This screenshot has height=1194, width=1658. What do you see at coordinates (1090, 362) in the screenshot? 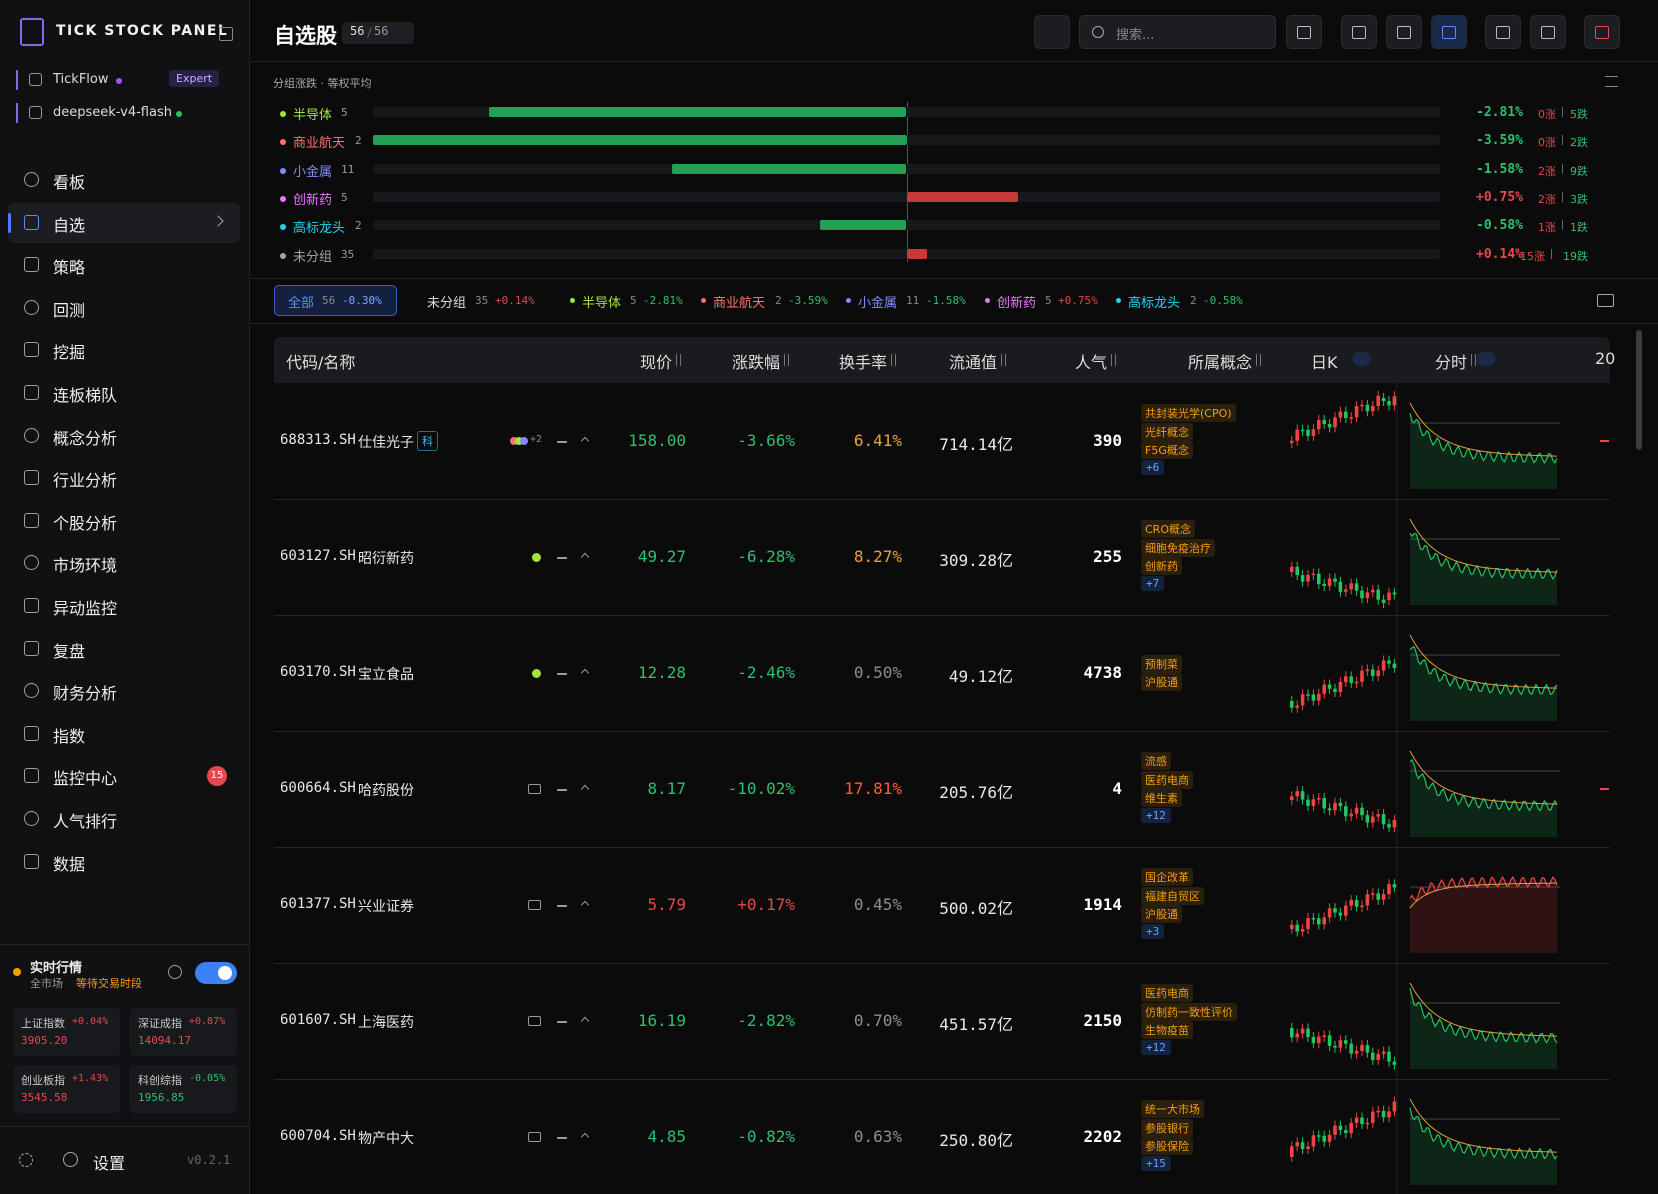
I see `column-header: 人气` at bounding box center [1090, 362].